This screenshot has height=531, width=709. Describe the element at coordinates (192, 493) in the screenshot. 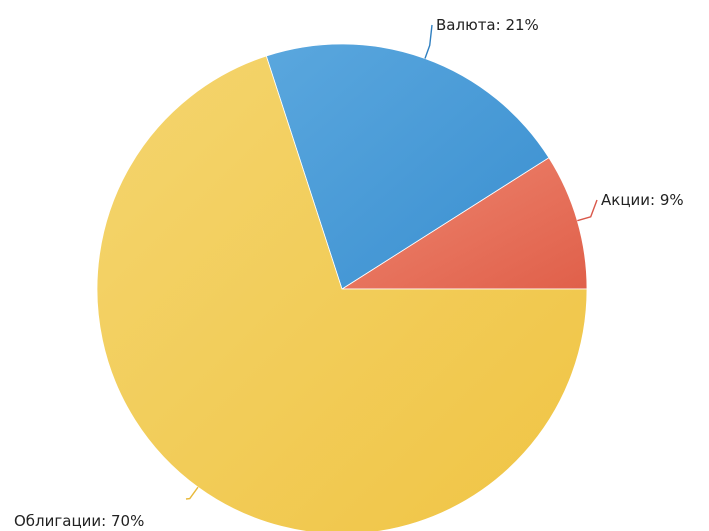

I see `leader-line-облигации` at that location.